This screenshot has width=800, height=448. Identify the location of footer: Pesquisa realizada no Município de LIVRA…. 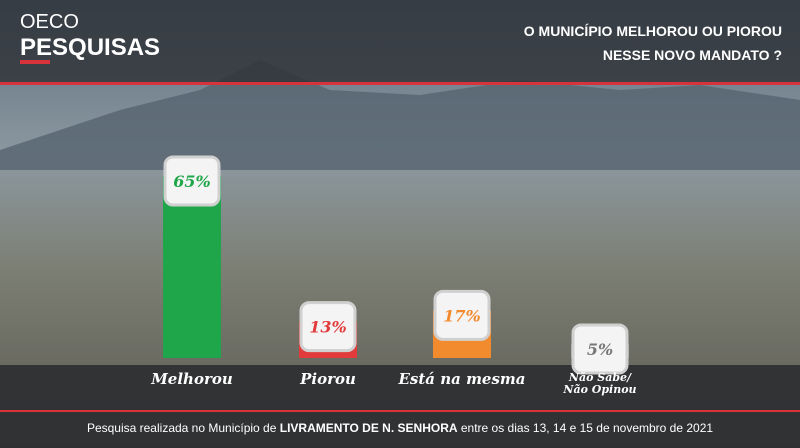
(400, 428).